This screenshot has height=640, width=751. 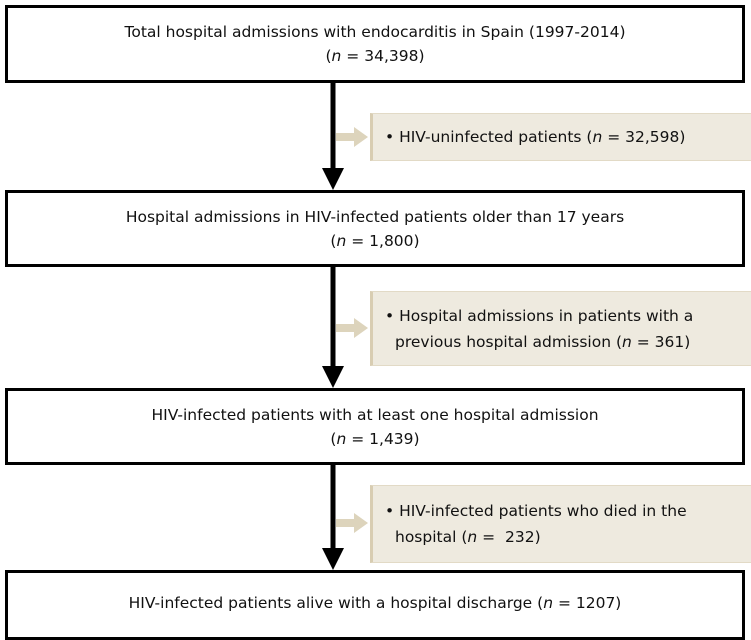 I want to click on text-line: • HIV-uninfected patients (n = 32,598), so click(x=568, y=137).